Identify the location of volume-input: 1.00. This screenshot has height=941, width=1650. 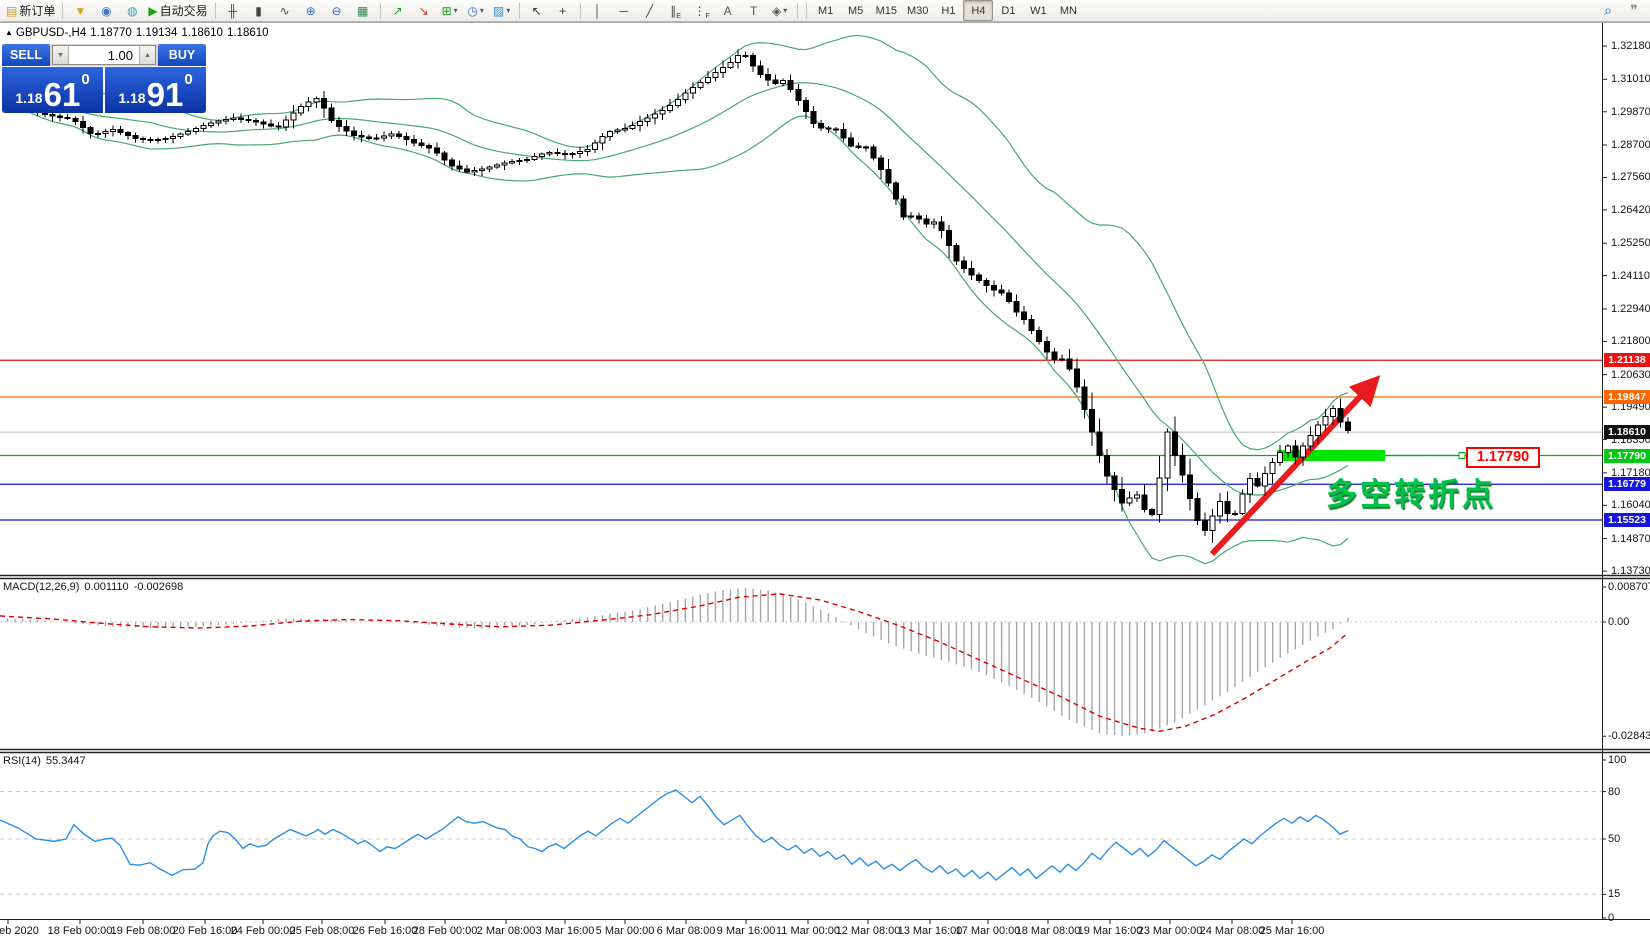
(120, 55).